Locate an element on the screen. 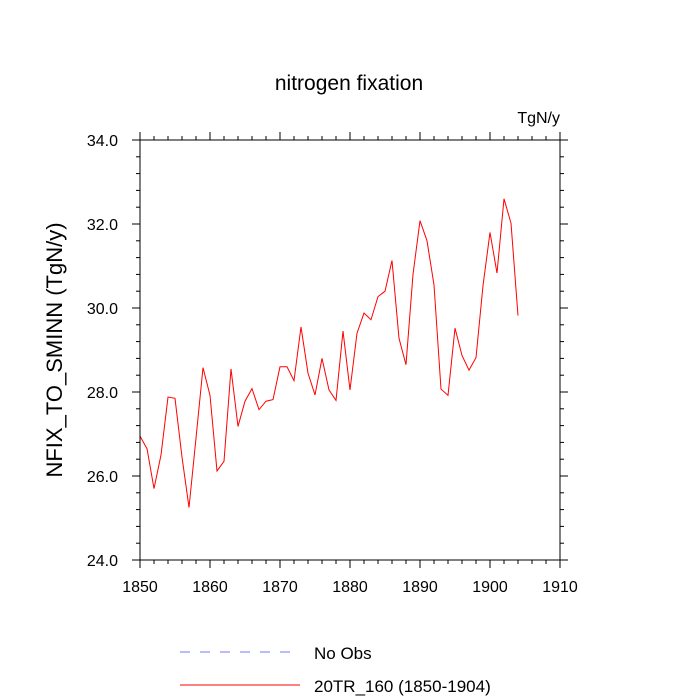 The image size is (700, 700). y-tick-label: 26.0 is located at coordinates (102, 477).